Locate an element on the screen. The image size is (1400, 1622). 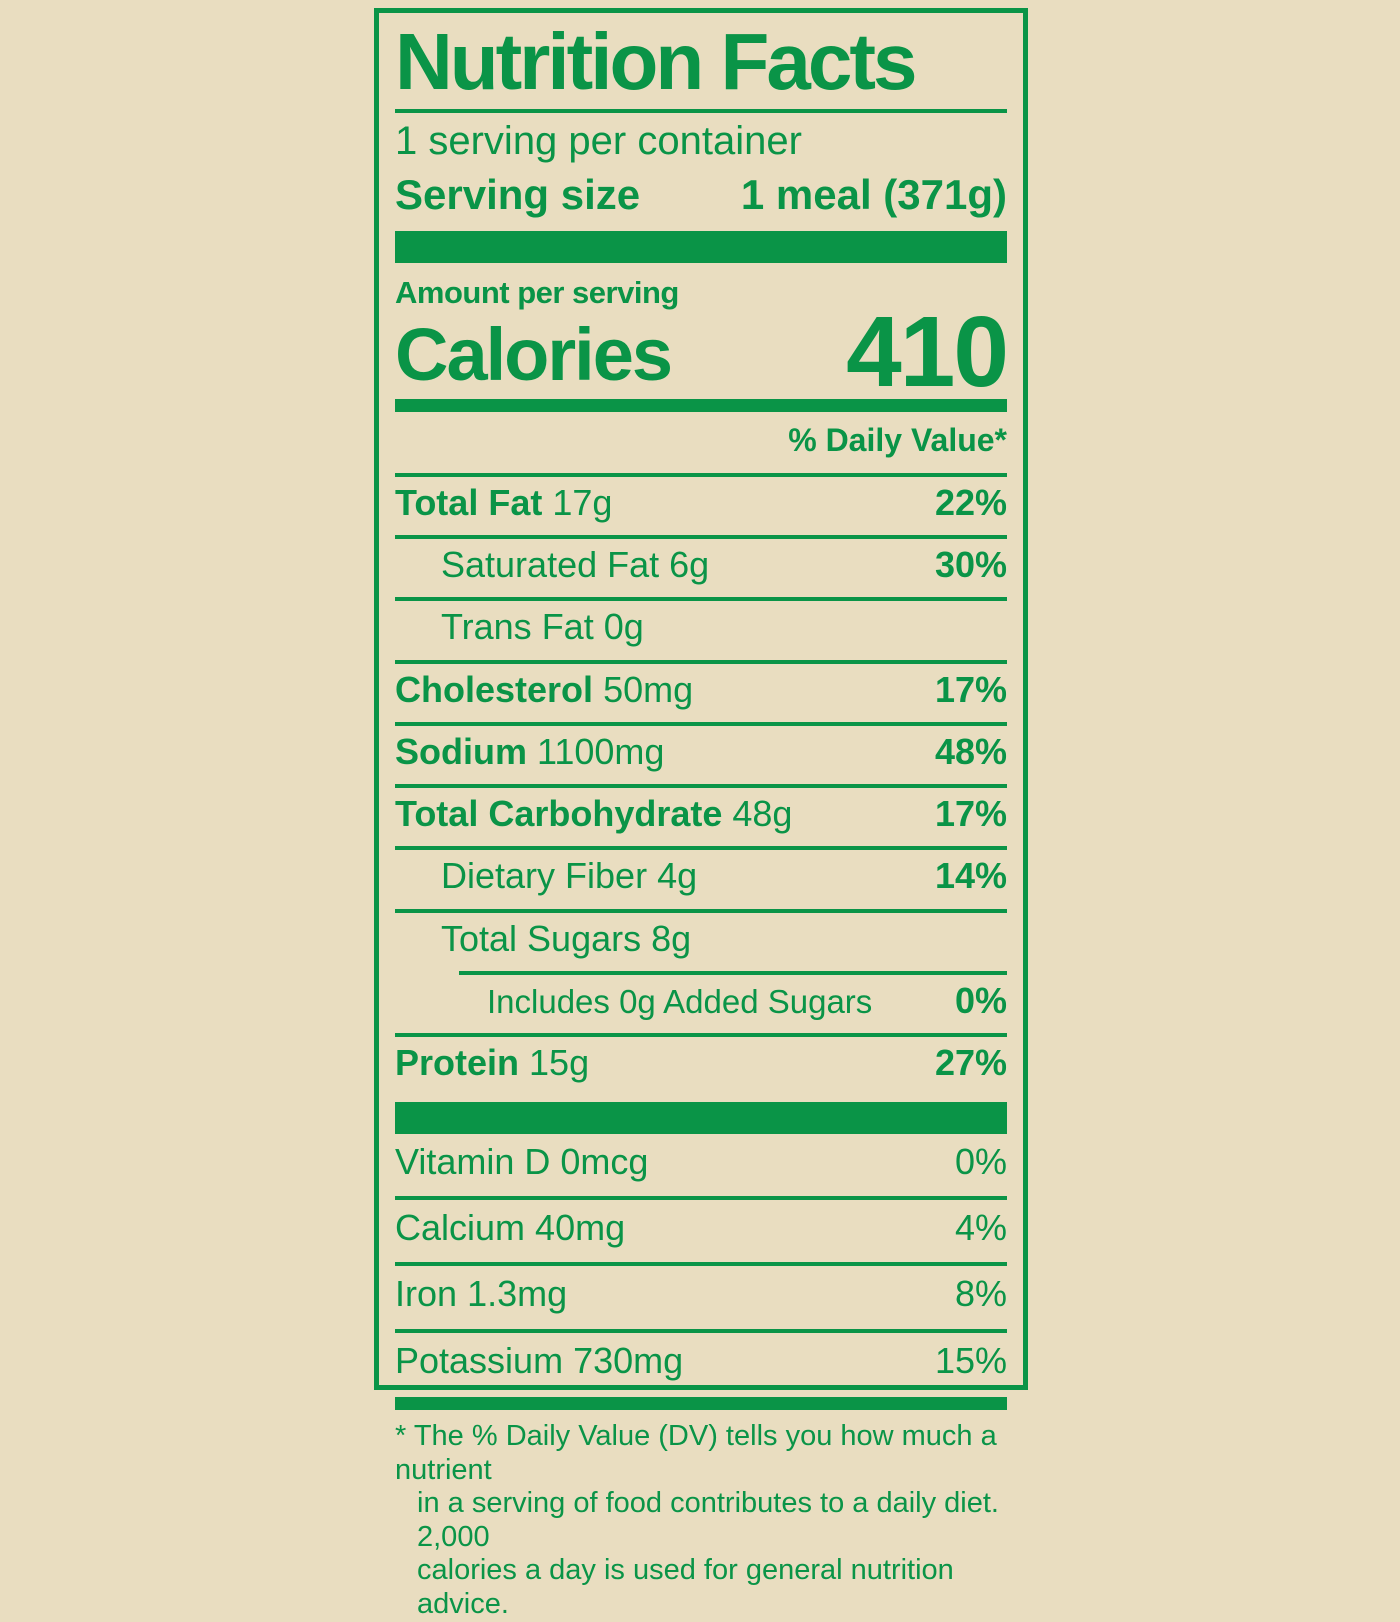
vitamin-amount: 40mg is located at coordinates (580, 1228).